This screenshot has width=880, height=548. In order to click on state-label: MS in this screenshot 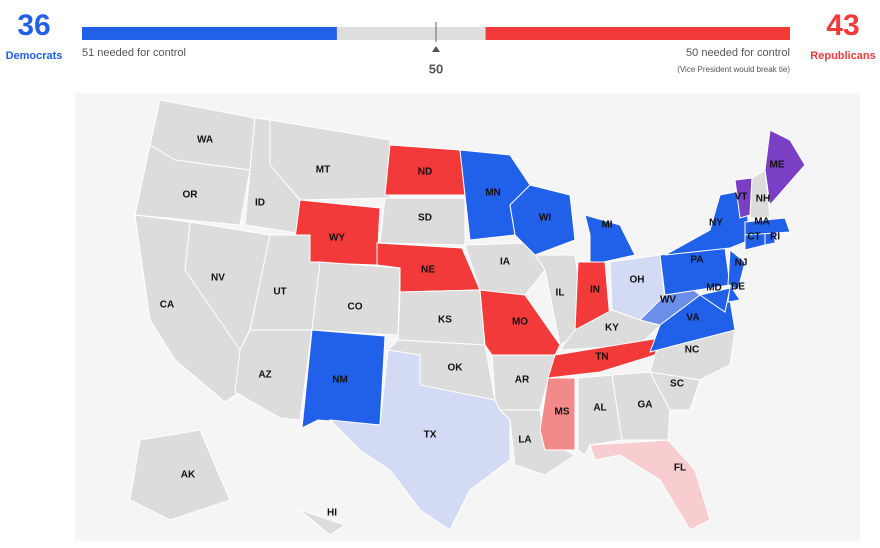, I will do `click(562, 412)`.